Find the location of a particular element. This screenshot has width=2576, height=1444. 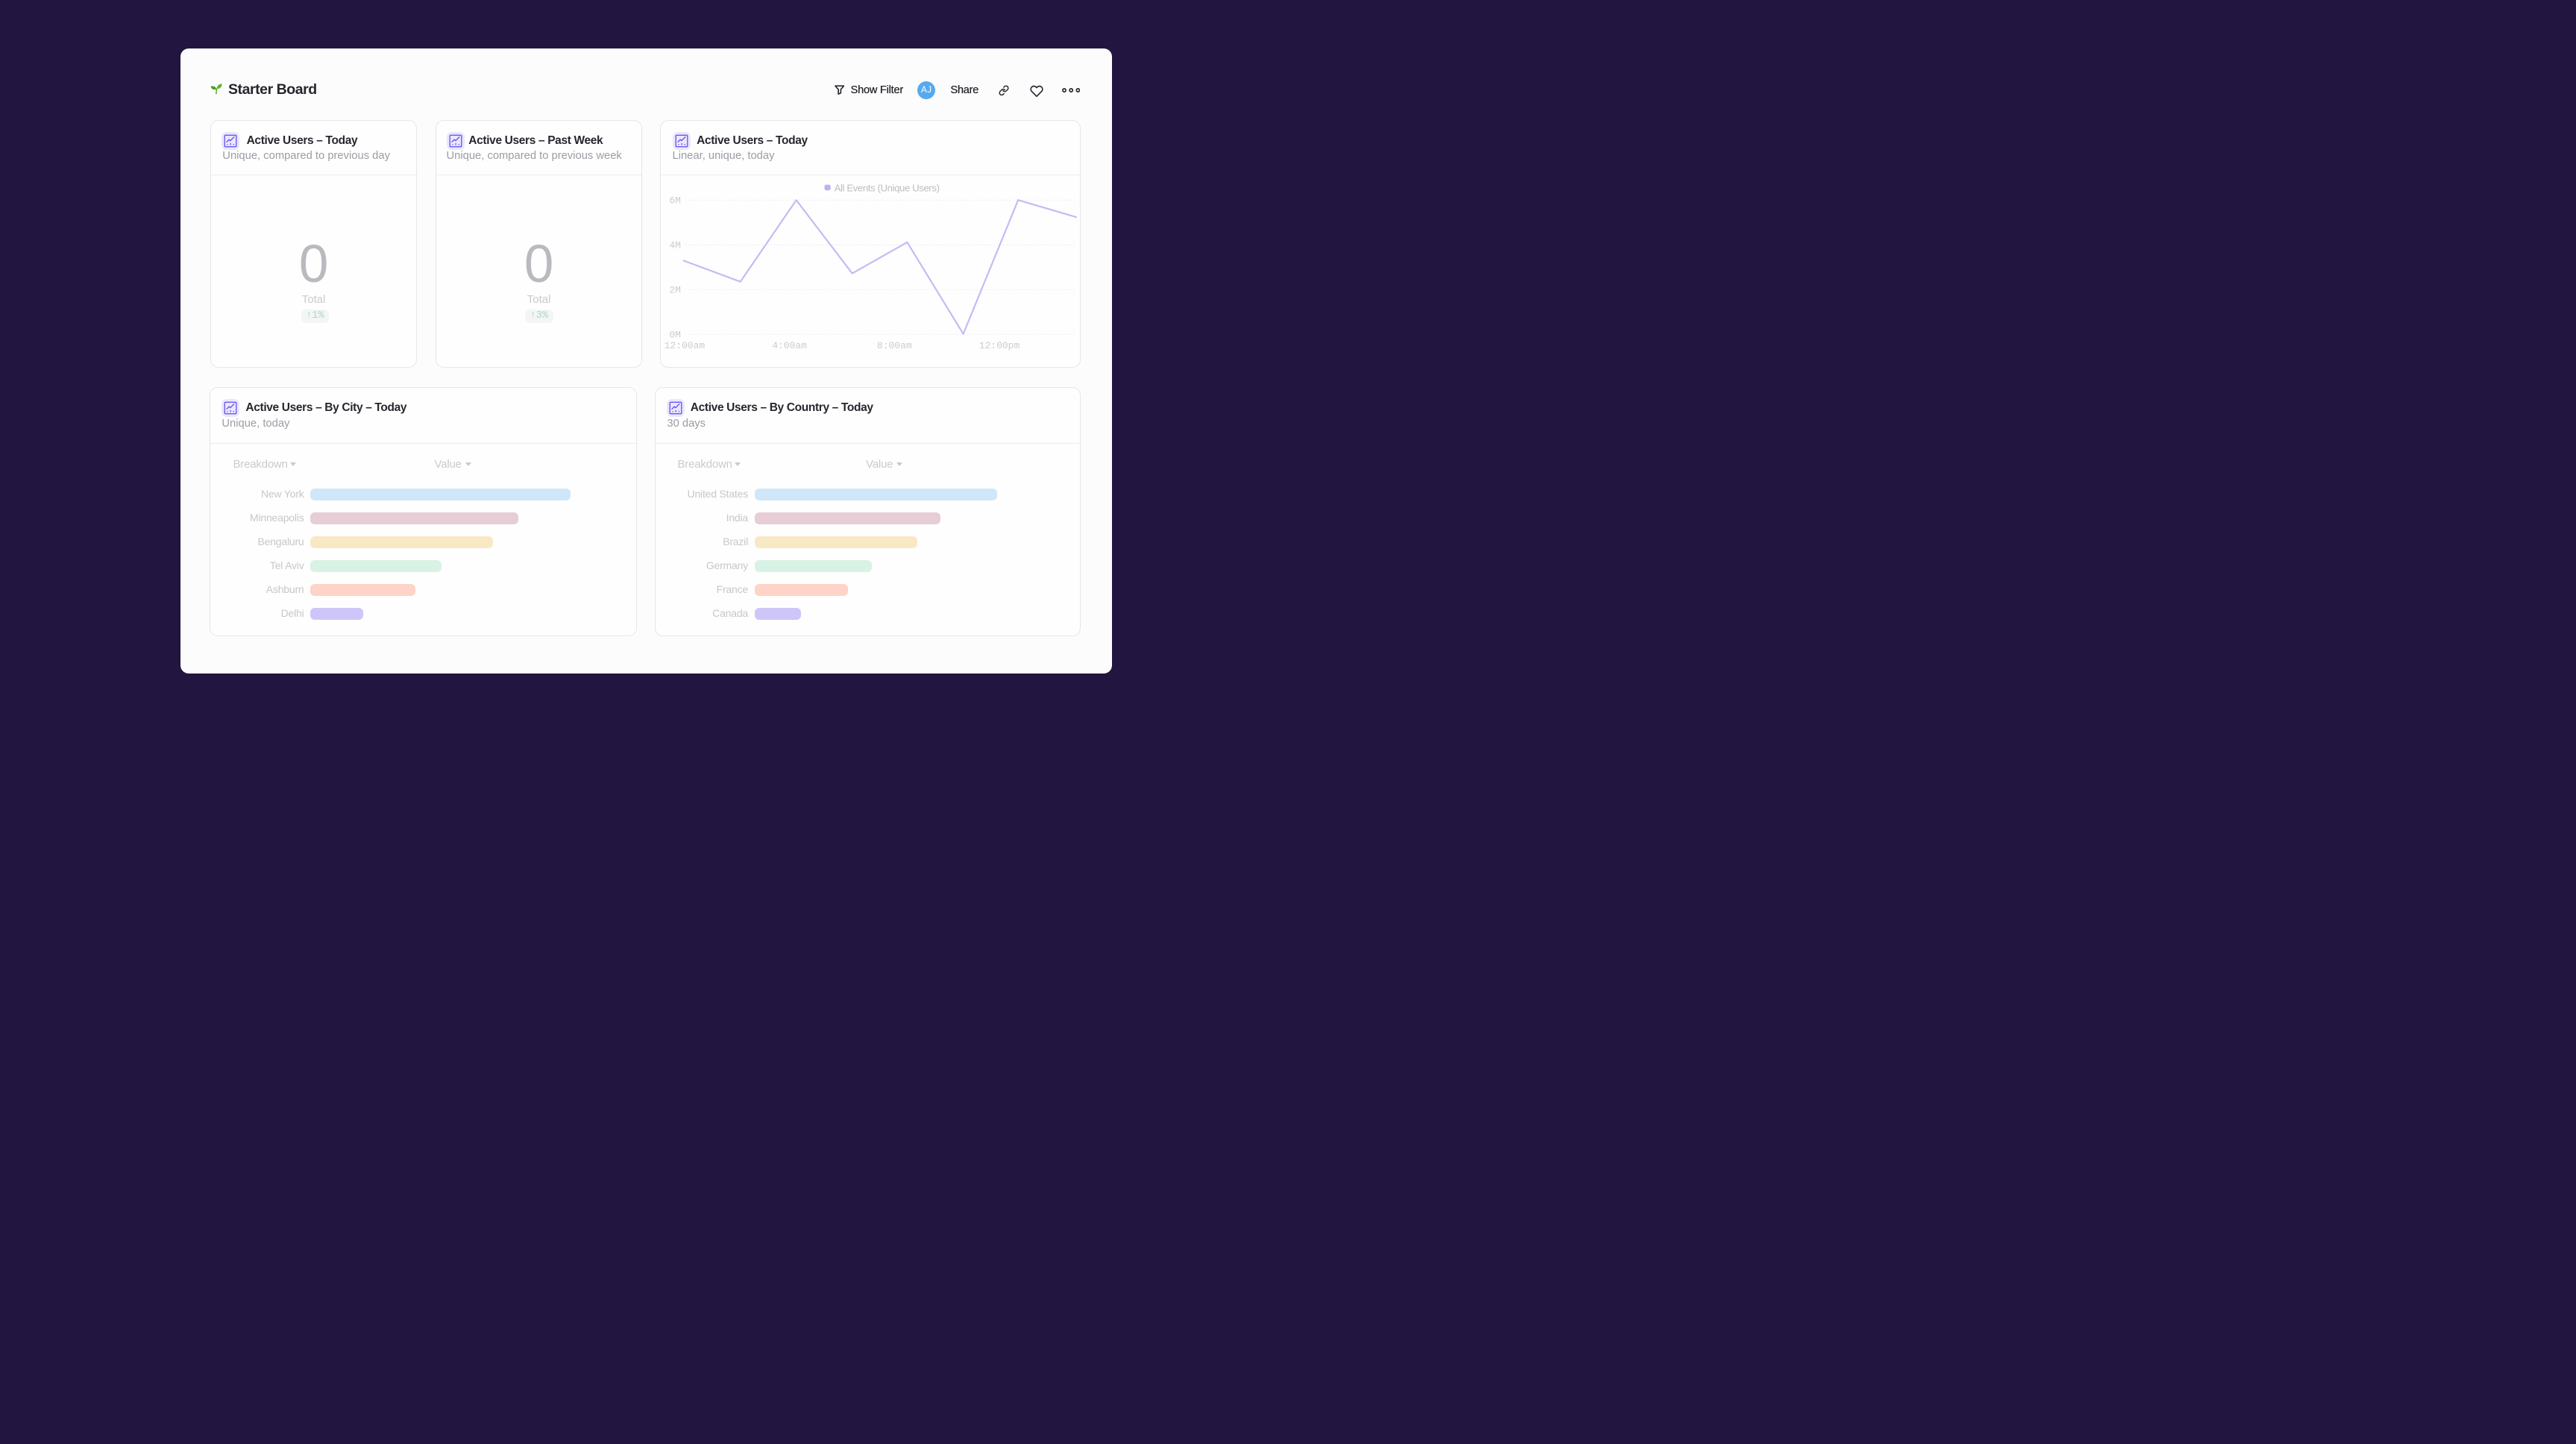

svg-text: All Events (Unique Users) is located at coordinates (887, 188).